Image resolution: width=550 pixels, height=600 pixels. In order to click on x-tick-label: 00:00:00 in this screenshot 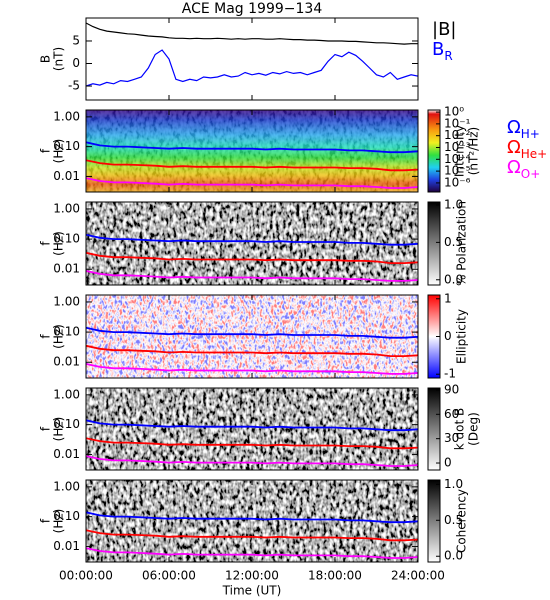, I will do `click(86, 576)`.